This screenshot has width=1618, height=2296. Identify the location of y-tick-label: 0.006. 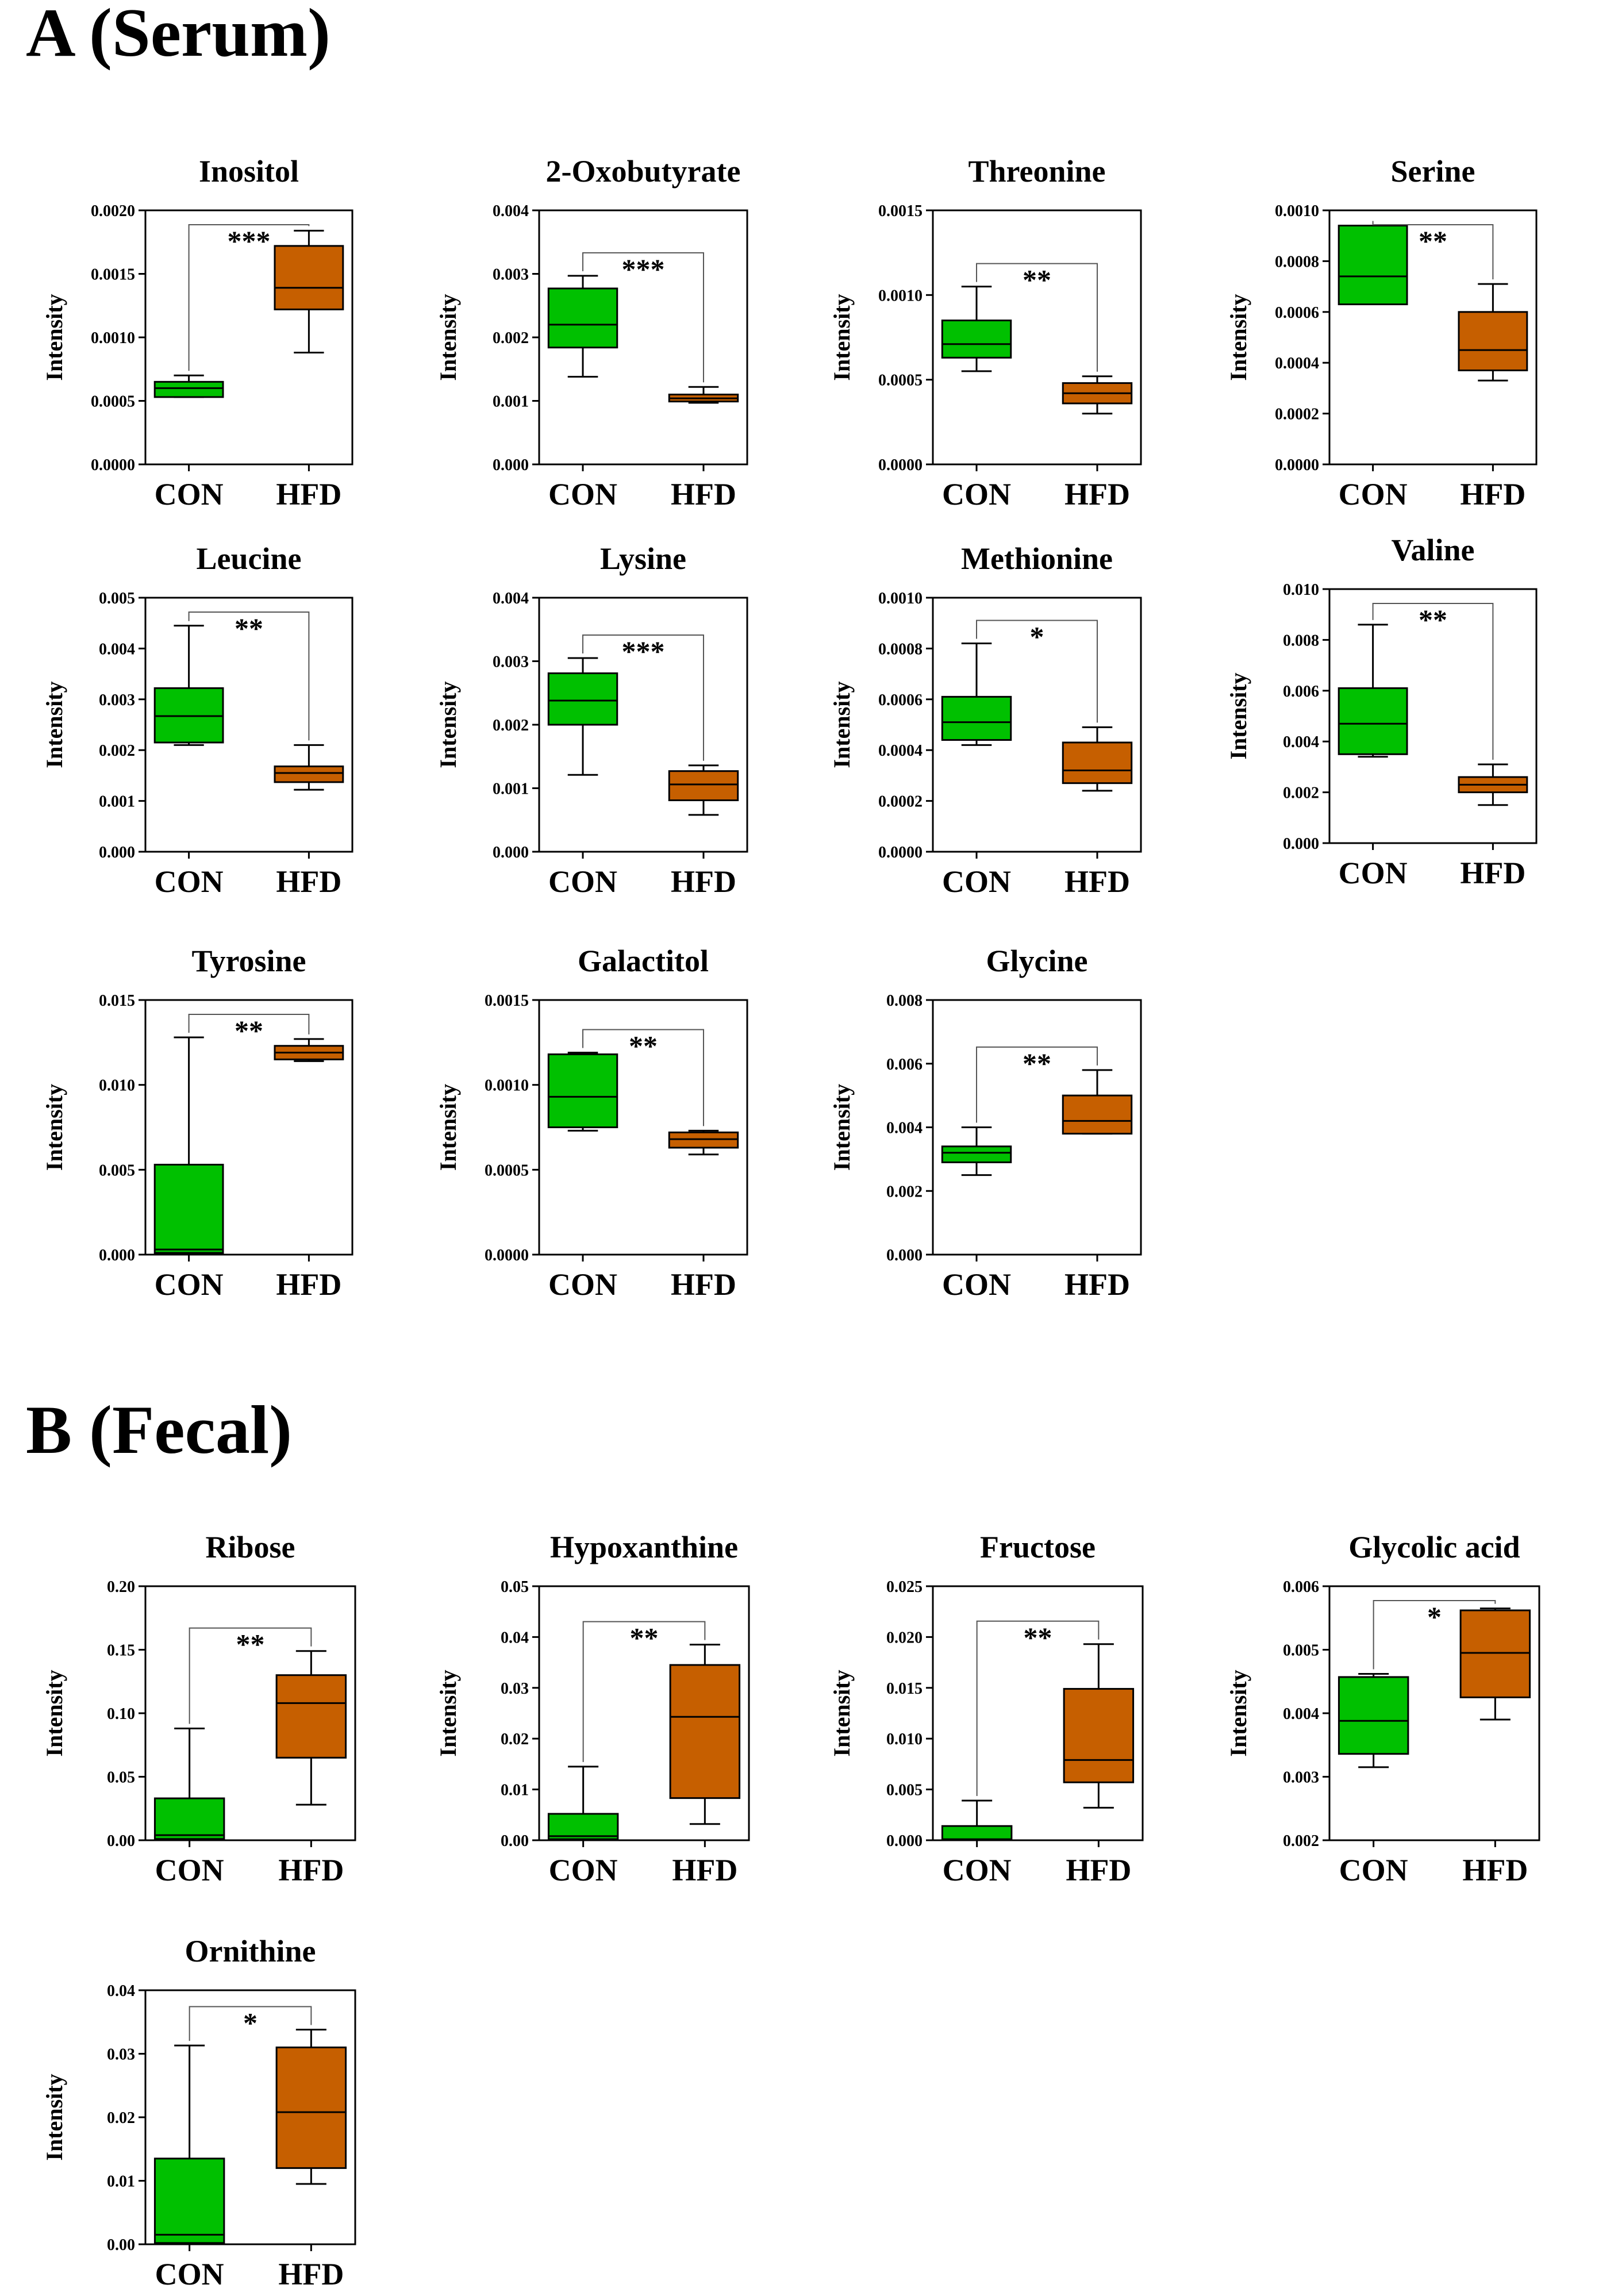
(904, 1065).